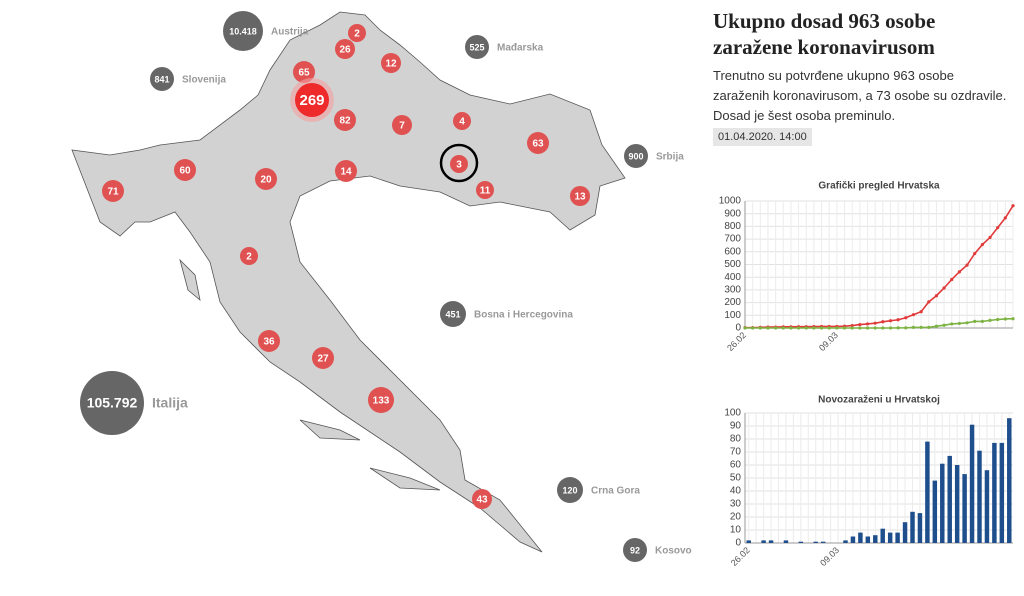 Image resolution: width=1024 pixels, height=596 pixels. Describe the element at coordinates (732, 264) in the screenshot. I see `y-tick-label: 500` at that location.